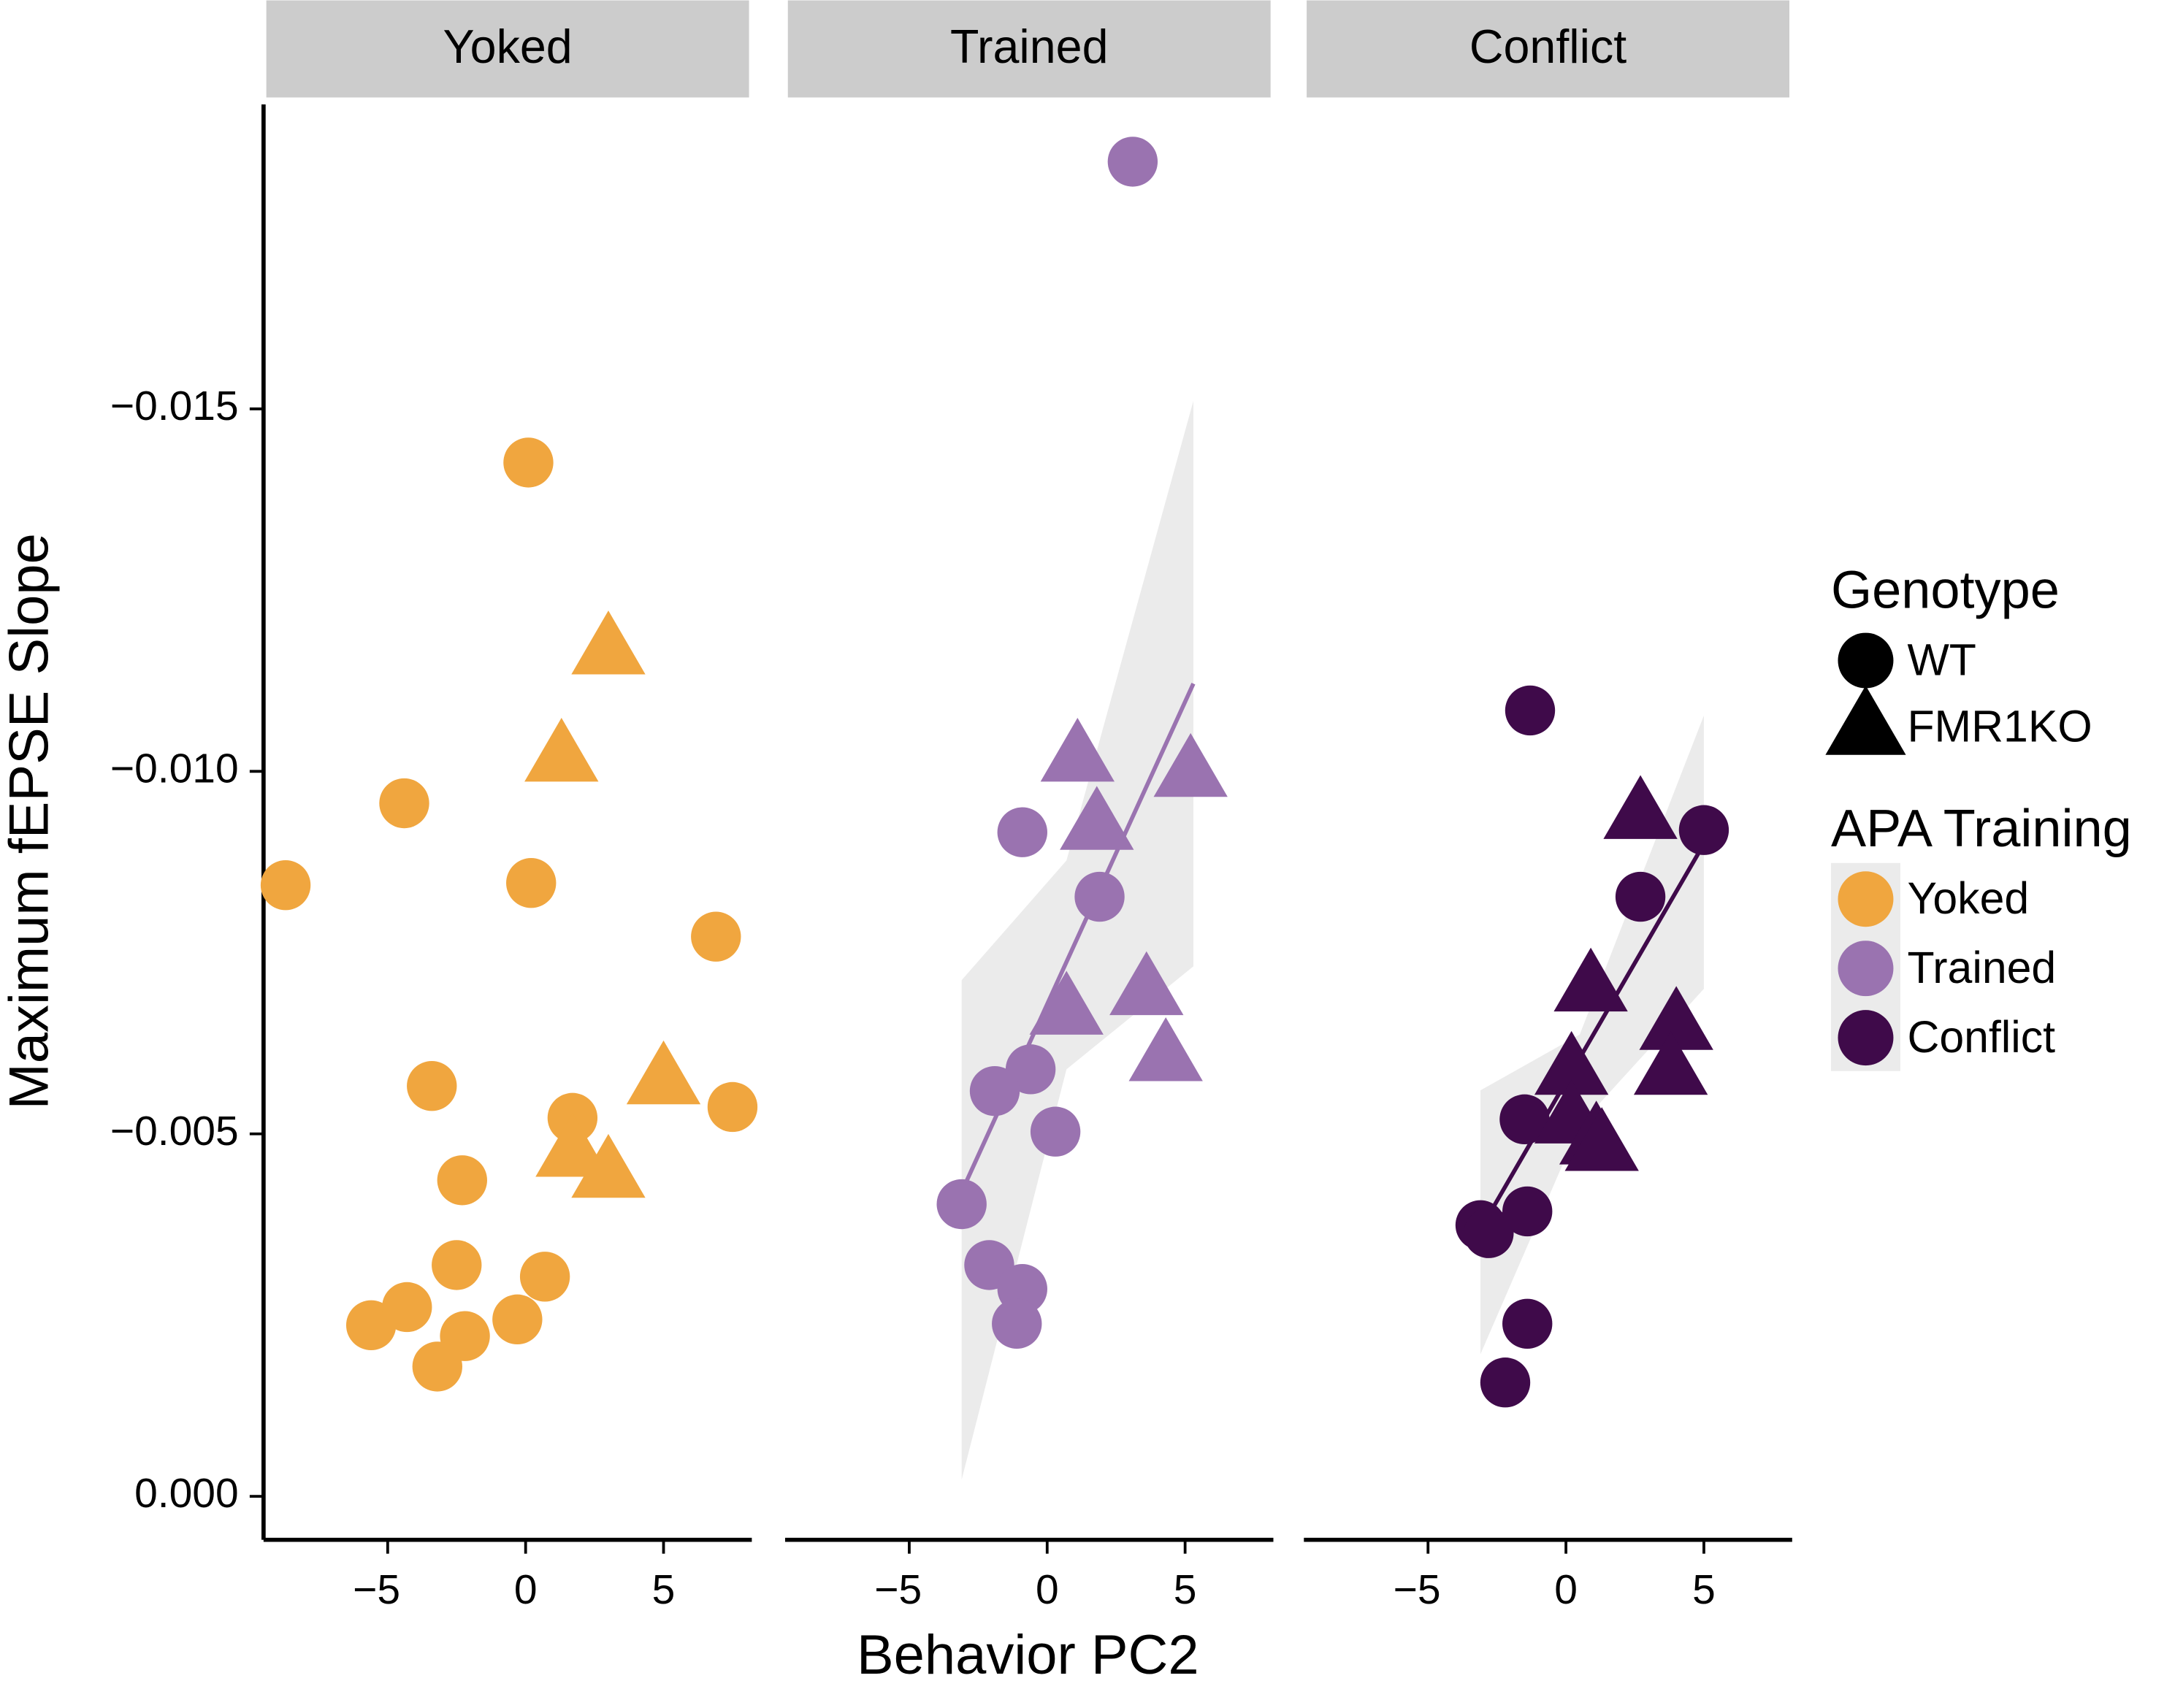 Image resolution: width=2175 pixels, height=1708 pixels. What do you see at coordinates (1981, 1037) in the screenshot?
I see `legend-label: Conflict` at bounding box center [1981, 1037].